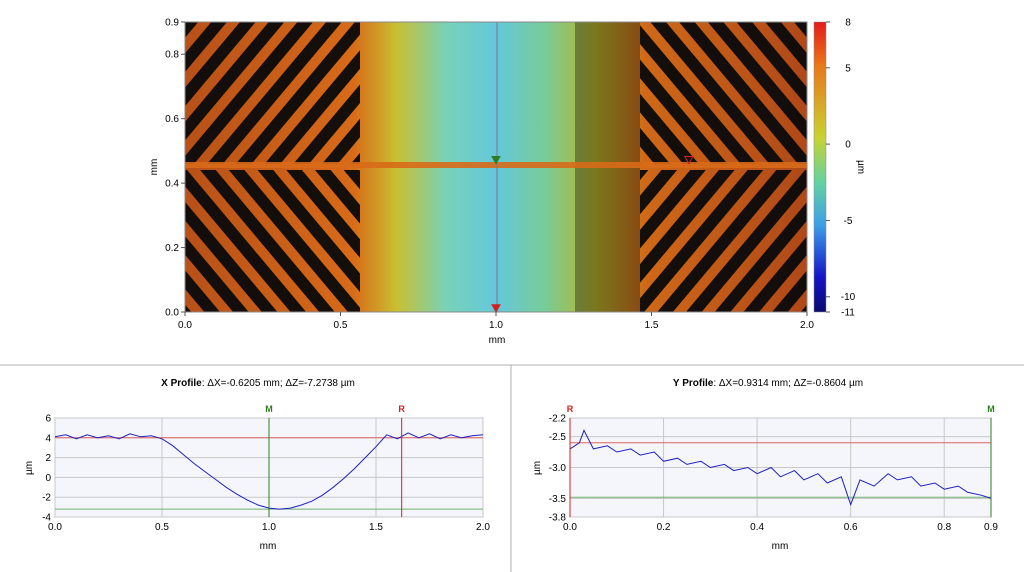 This screenshot has width=1024, height=572. I want to click on heatmap-xtick-label: 0.0, so click(185, 325).